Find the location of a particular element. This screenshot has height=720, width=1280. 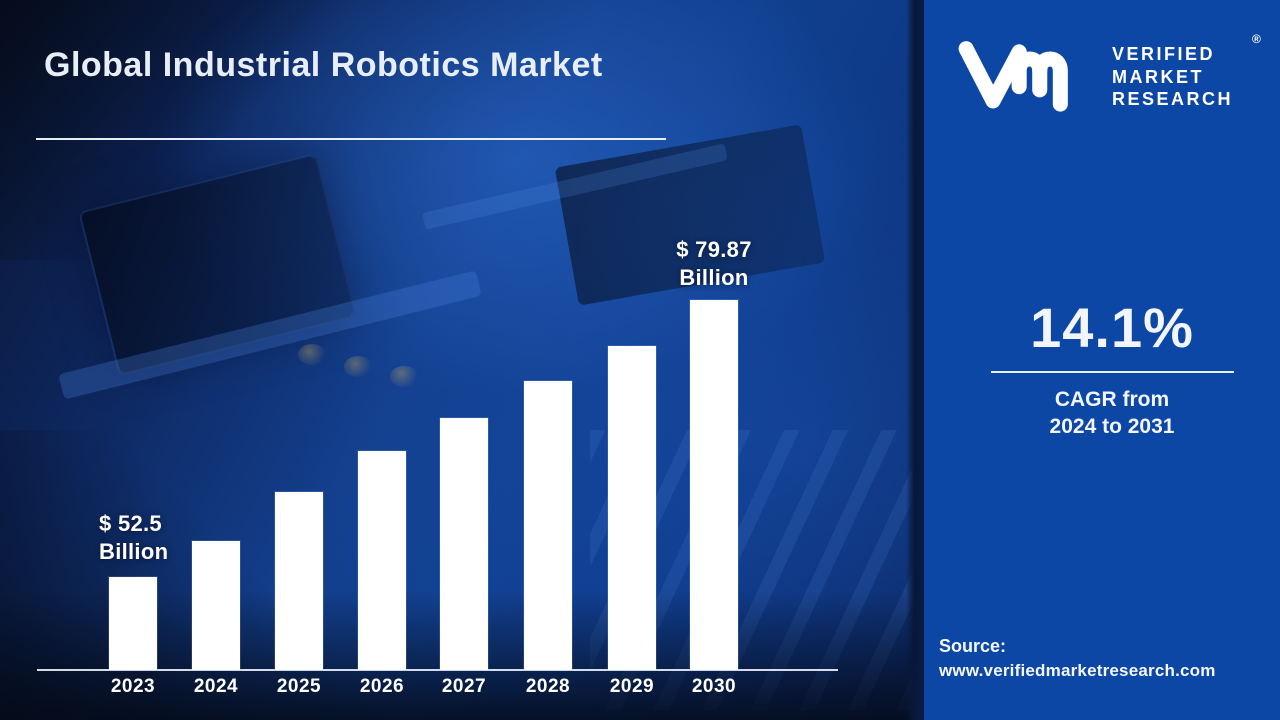

cagr-caption-line2: 2024 to 2031 is located at coordinates (1112, 426).